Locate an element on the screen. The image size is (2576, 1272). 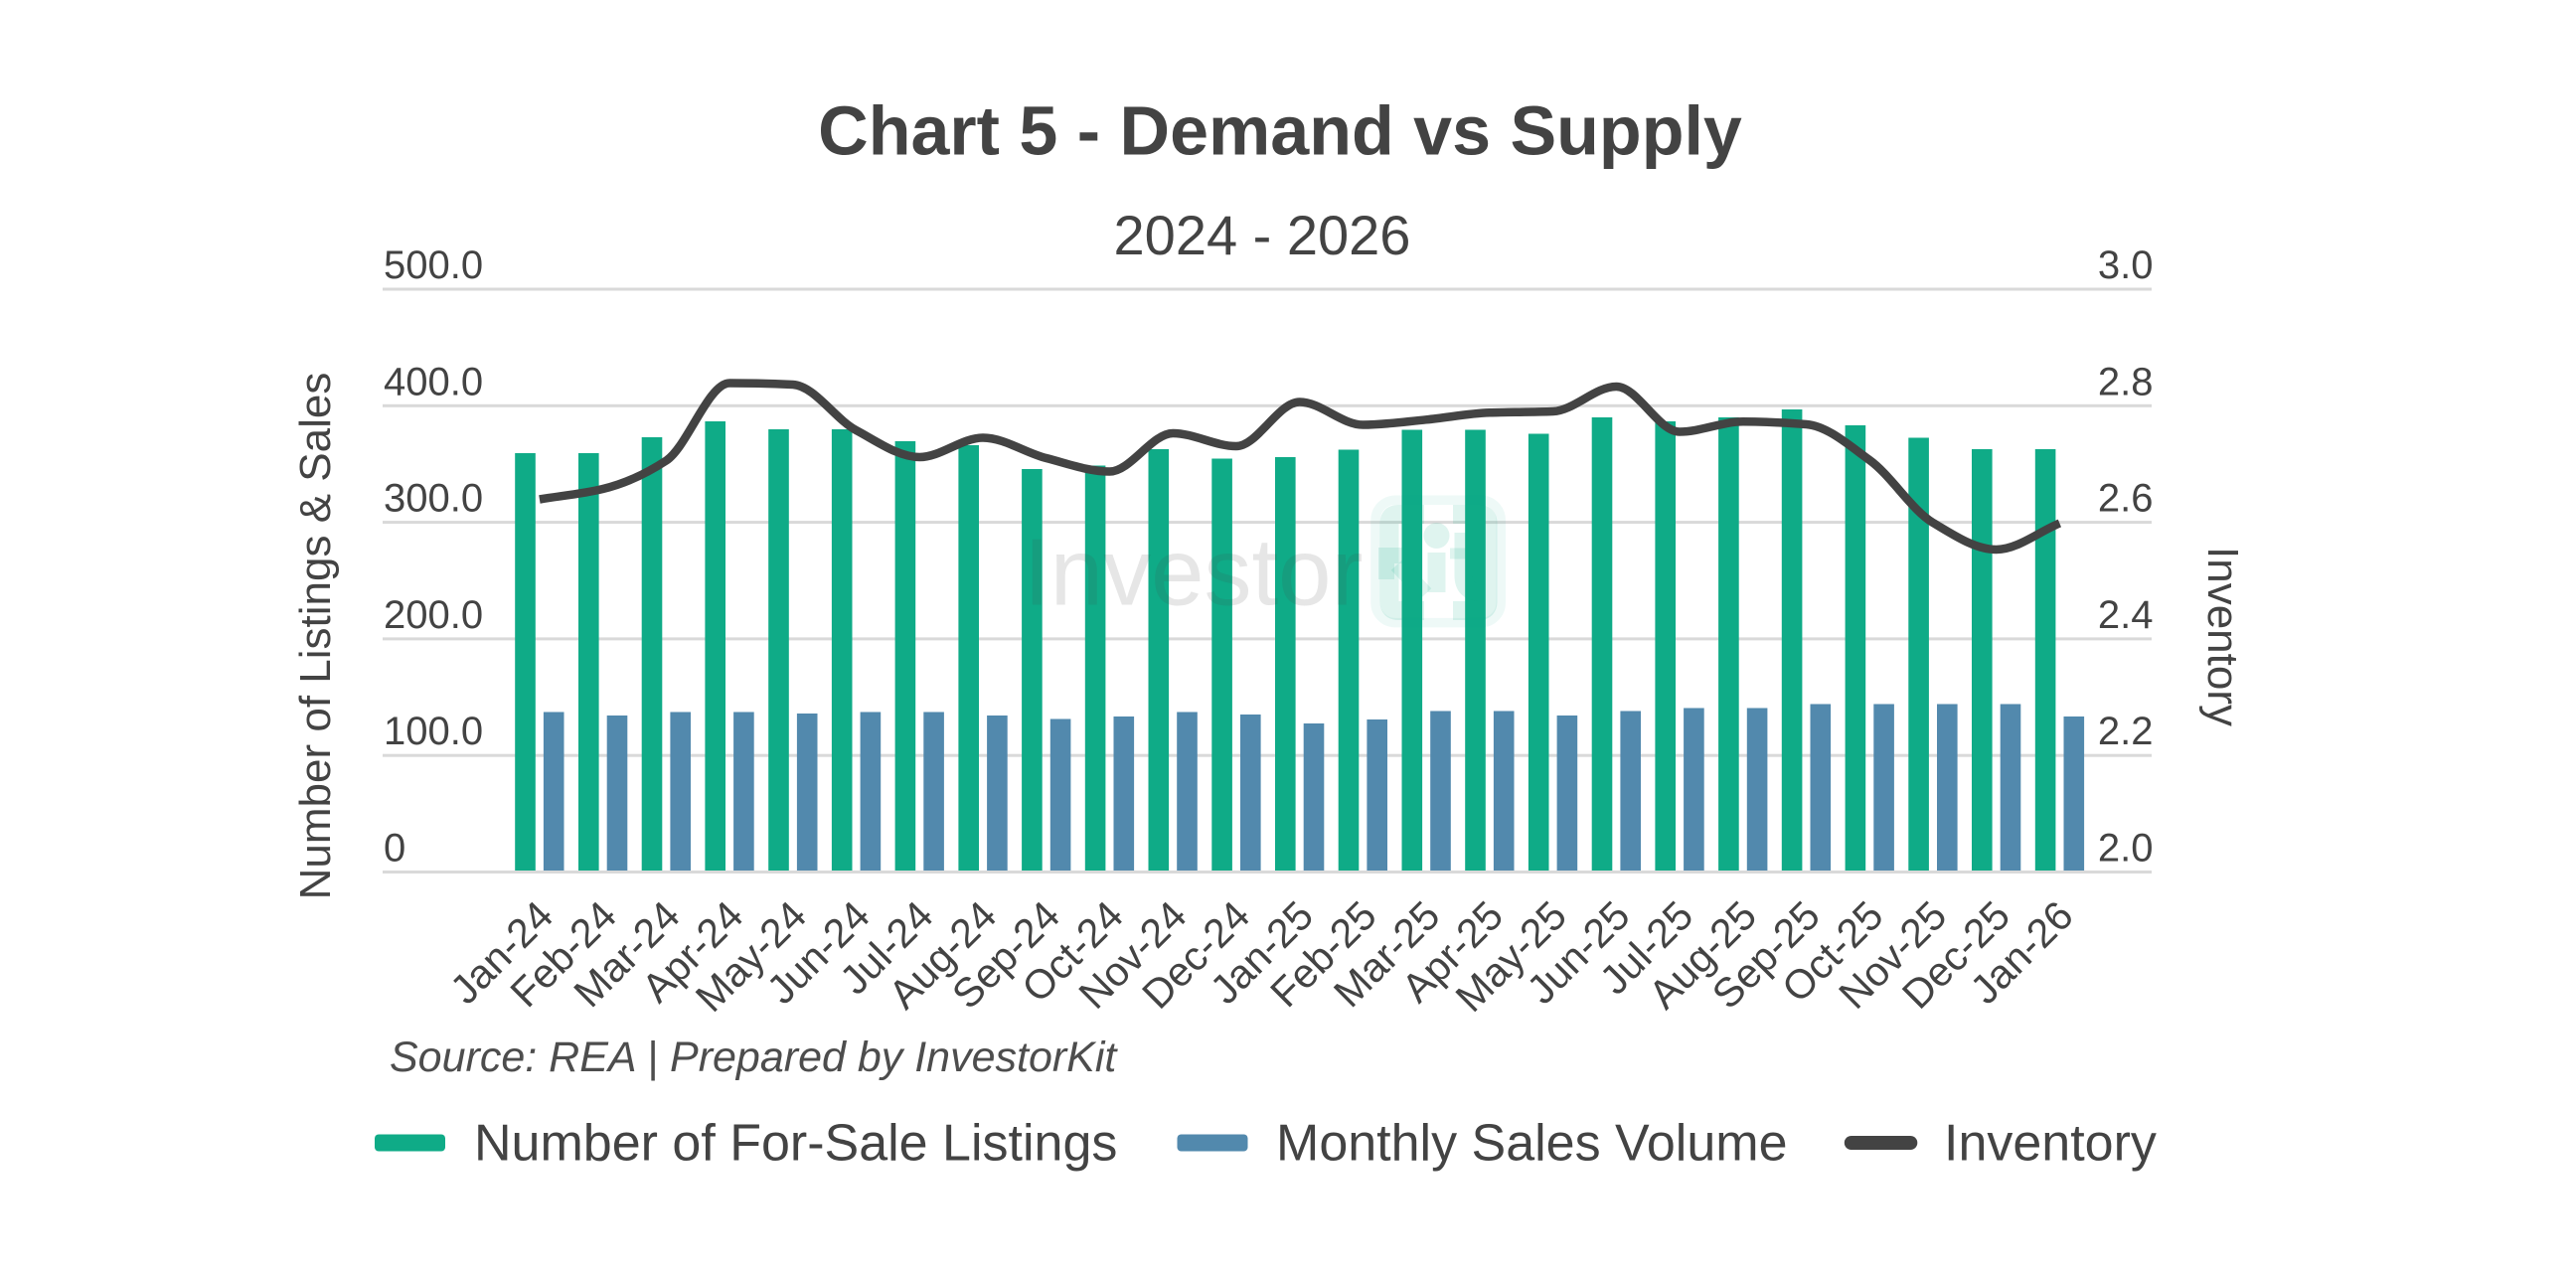
svg-text: 2.0 is located at coordinates (2126, 849).